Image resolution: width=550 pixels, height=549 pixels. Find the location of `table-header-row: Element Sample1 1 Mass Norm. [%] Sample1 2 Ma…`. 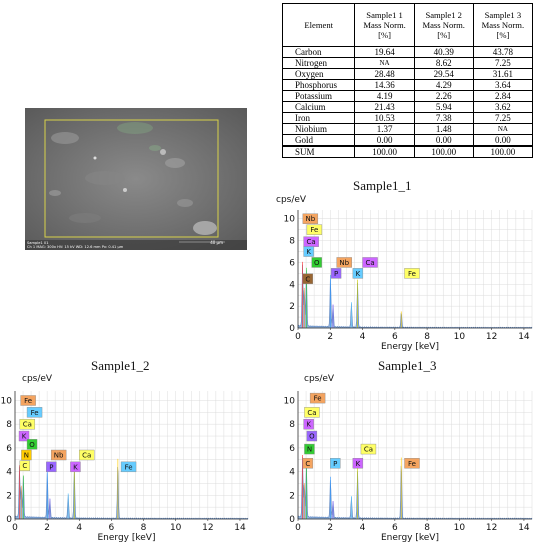

table-header-row: Element Sample1 1 Mass Norm. [%] Sample1 2 Ma… is located at coordinates (407, 25).